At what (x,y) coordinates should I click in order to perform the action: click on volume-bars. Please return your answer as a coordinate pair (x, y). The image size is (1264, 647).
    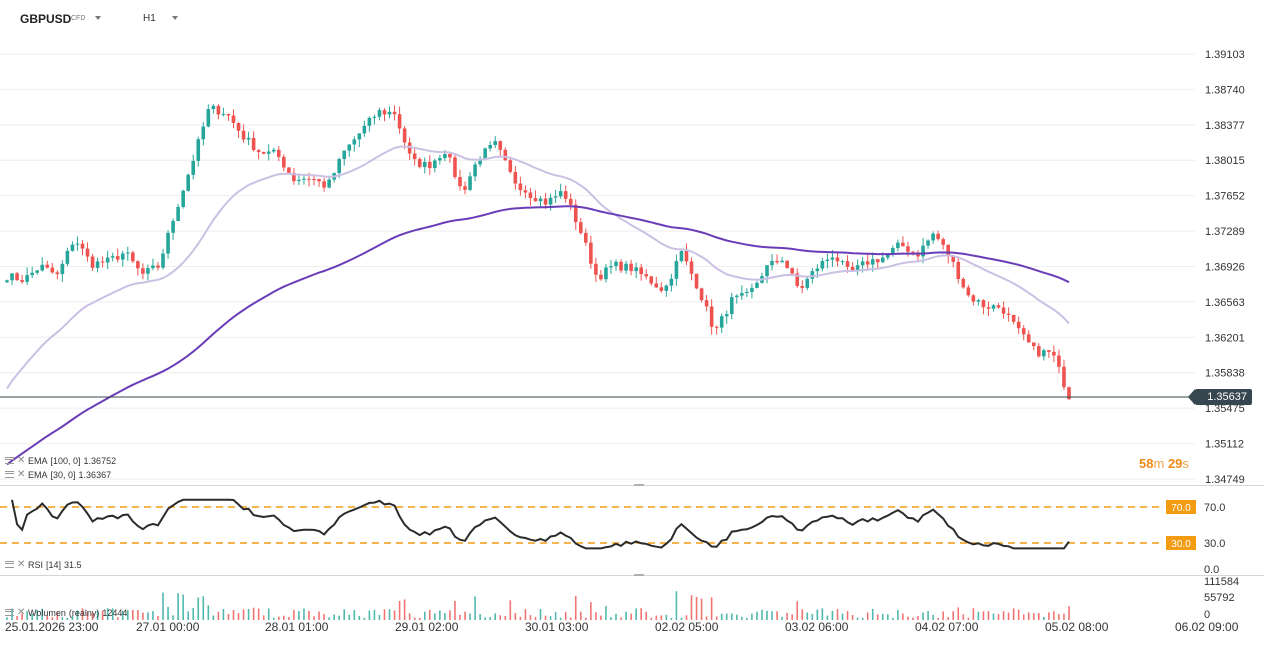
    Looking at the image, I should click on (538, 605).